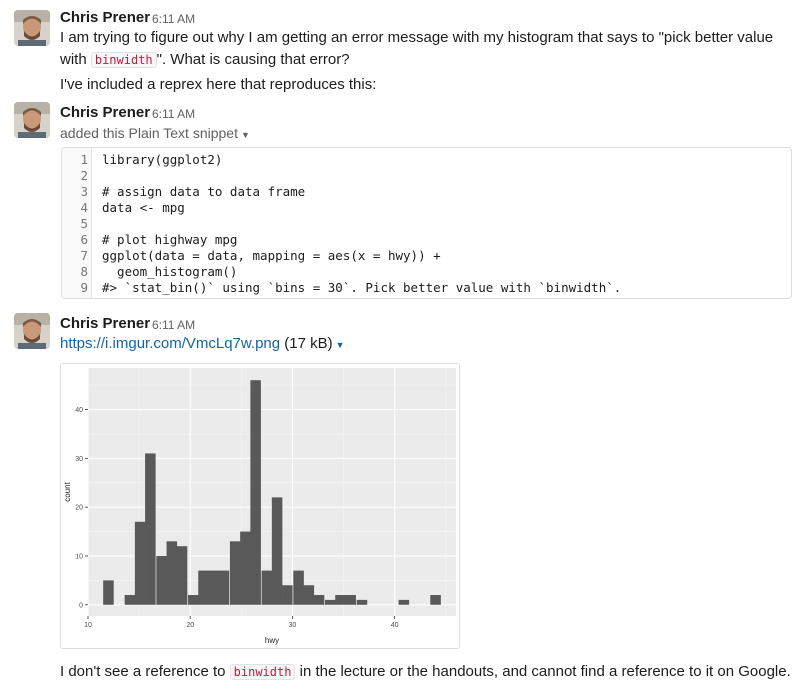 This screenshot has height=690, width=805. Describe the element at coordinates (84, 207) in the screenshot. I see `line-number: 4` at that location.